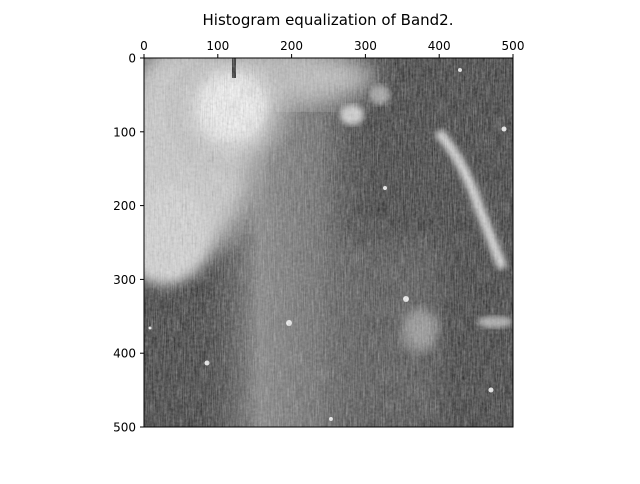  What do you see at coordinates (328, 20) in the screenshot?
I see `figure-title: Histogram equalization of Band2.` at bounding box center [328, 20].